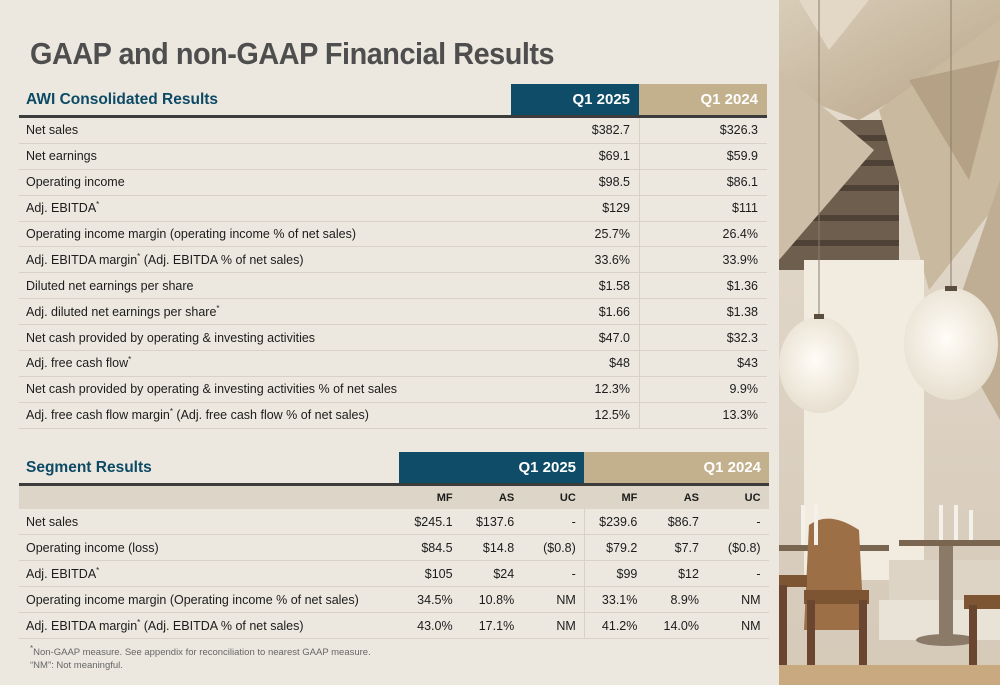 The width and height of the screenshot is (1000, 685). What do you see at coordinates (612, 389) in the screenshot?
I see `value-q1-2025: 12.3%` at bounding box center [612, 389].